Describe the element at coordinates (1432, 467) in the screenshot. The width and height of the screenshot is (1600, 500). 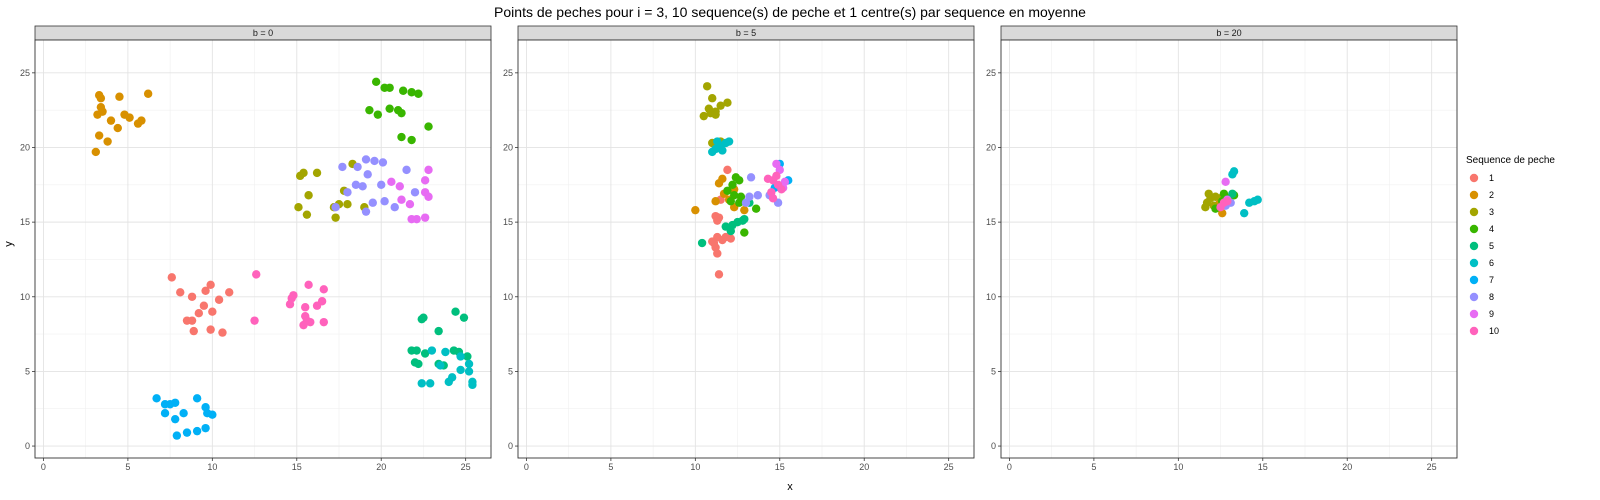
I see `x-tick-label: 25` at that location.